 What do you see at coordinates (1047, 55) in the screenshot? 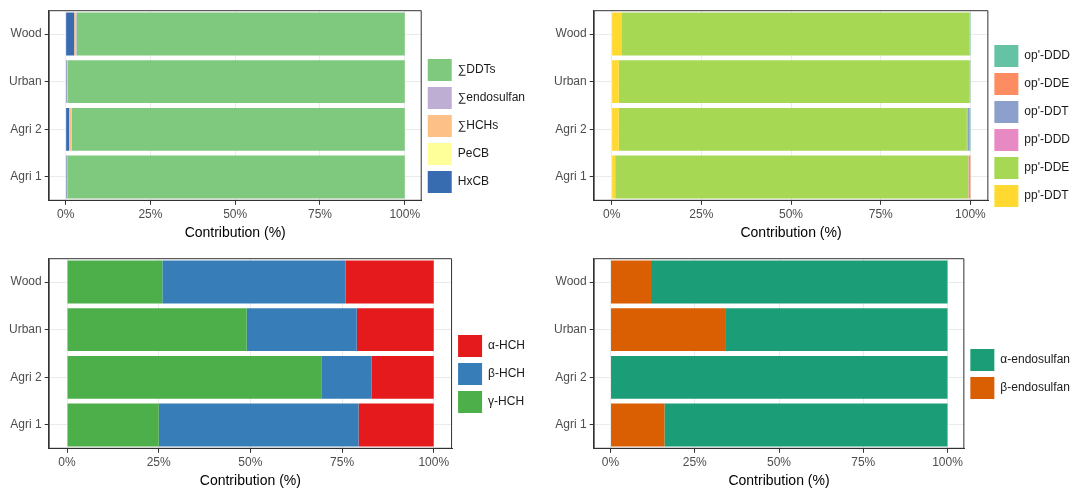
I see `legend-label: op'-DDD` at bounding box center [1047, 55].